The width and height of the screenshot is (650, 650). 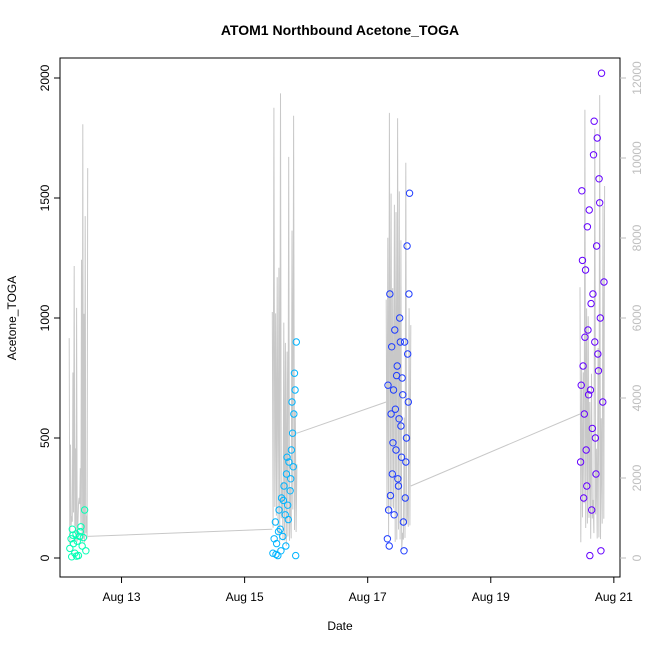 I want to click on y2-tick-label: 2000, so click(x=637, y=477).